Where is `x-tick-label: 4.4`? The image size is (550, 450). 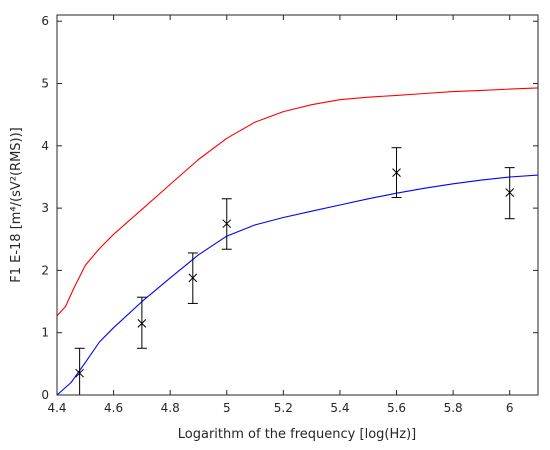
x-tick-label: 4.4 is located at coordinates (56, 408).